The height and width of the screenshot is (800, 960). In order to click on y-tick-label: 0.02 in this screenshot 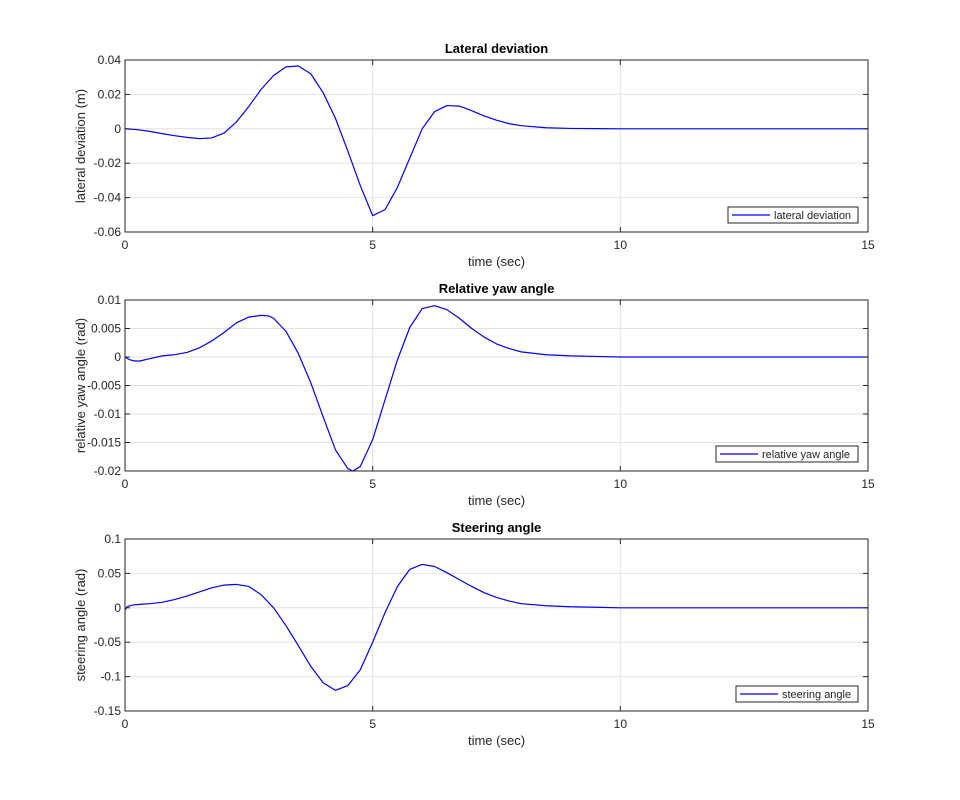, I will do `click(110, 94)`.